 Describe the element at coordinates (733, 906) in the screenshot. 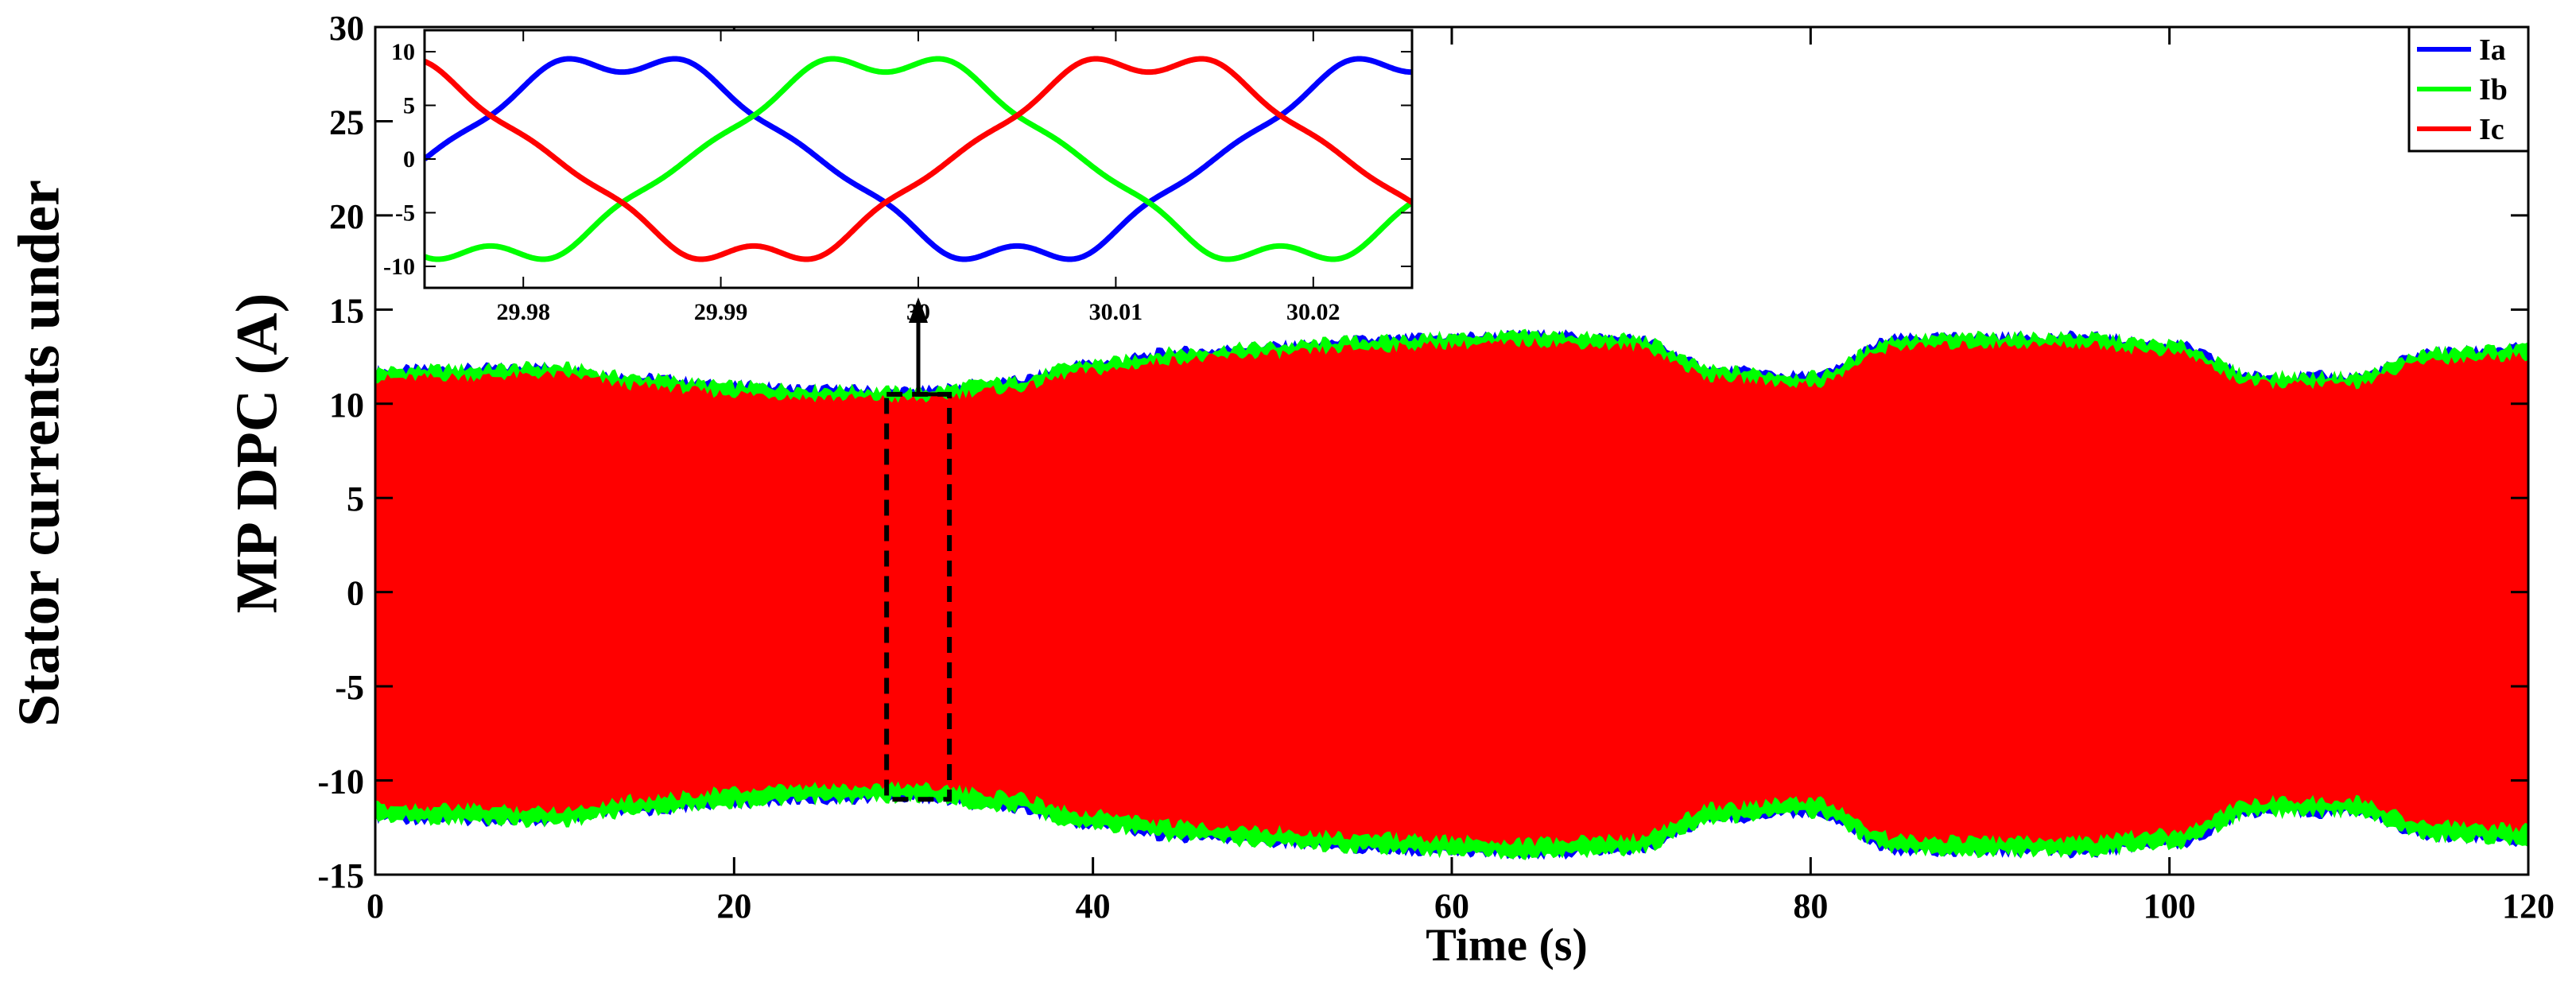

I see `x-tick-label: 20` at that location.